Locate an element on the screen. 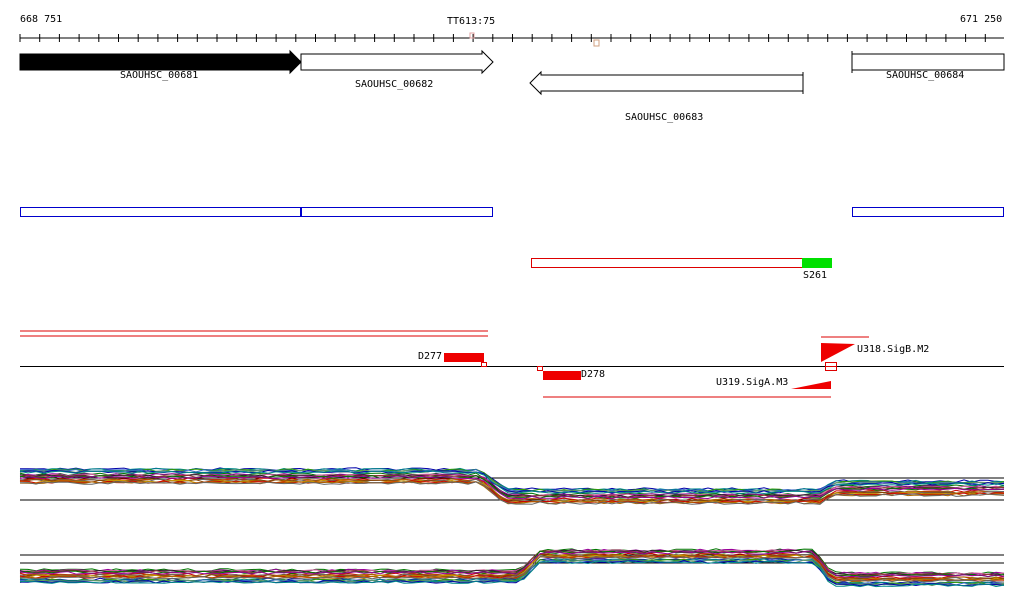  gene-label-saouhsc-00682: SAOUHSC_00682 is located at coordinates (394, 84).